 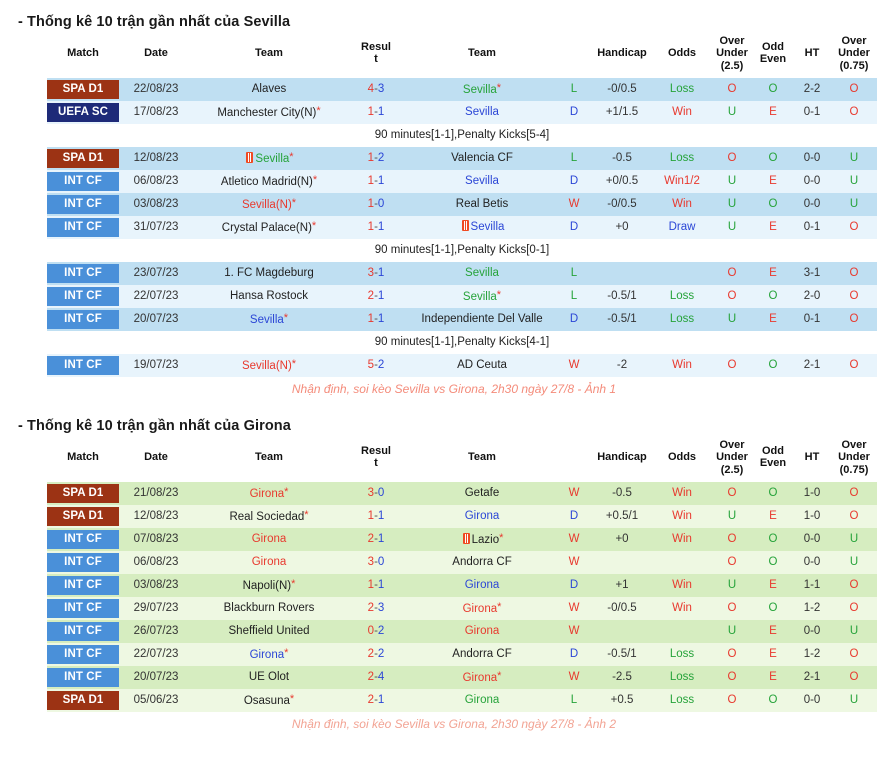 What do you see at coordinates (376, 677) in the screenshot?
I see `match-score: 2-4` at bounding box center [376, 677].